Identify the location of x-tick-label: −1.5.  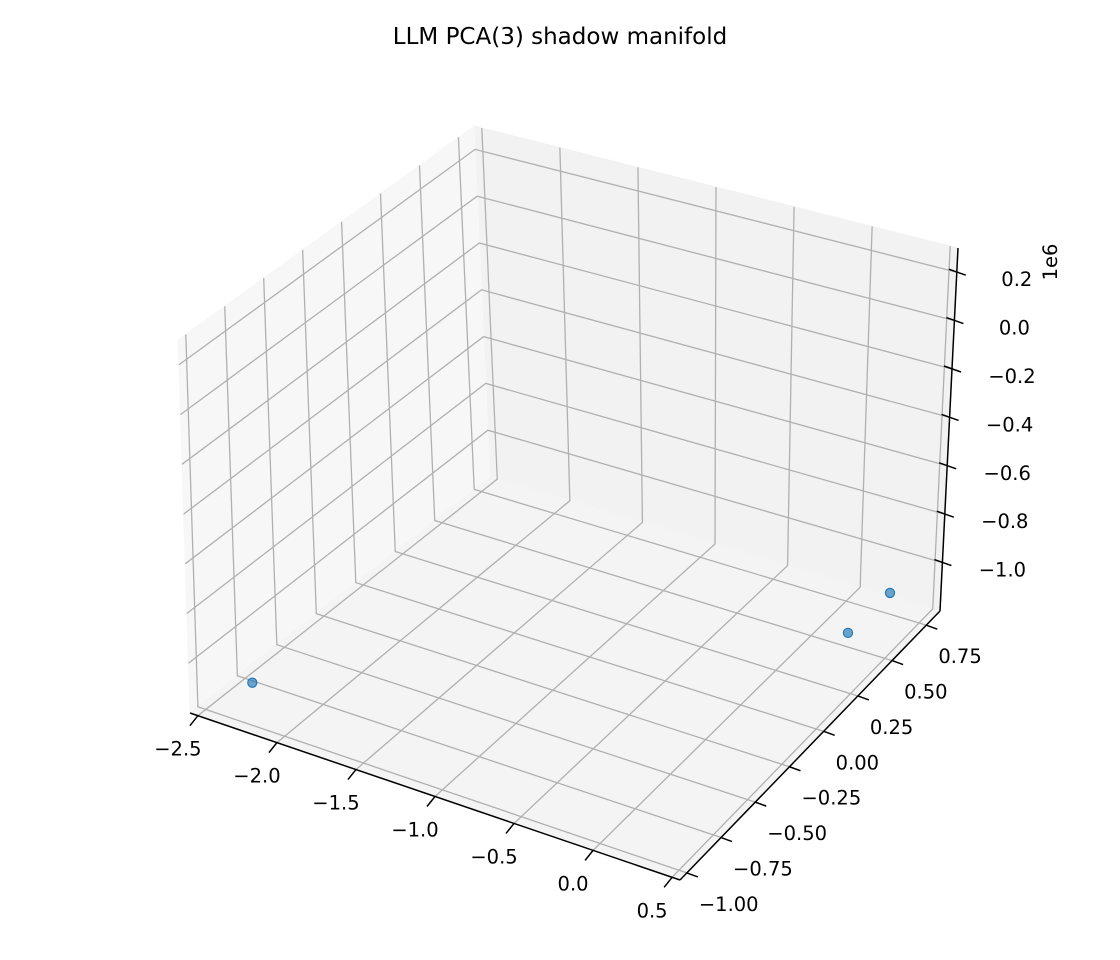
(335, 803).